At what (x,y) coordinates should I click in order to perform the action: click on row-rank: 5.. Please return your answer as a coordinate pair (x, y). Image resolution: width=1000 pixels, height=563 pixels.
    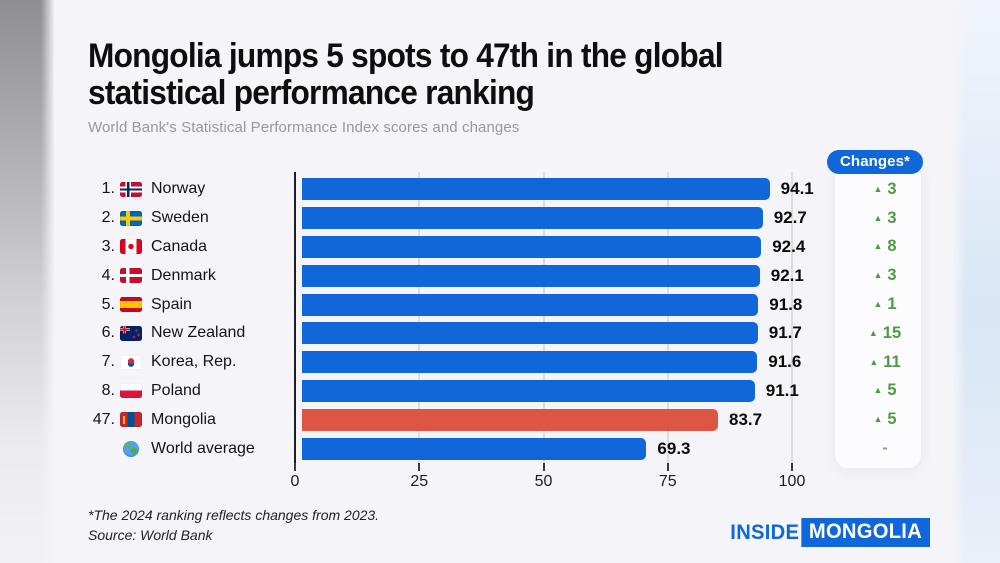
    Looking at the image, I should click on (108, 304).